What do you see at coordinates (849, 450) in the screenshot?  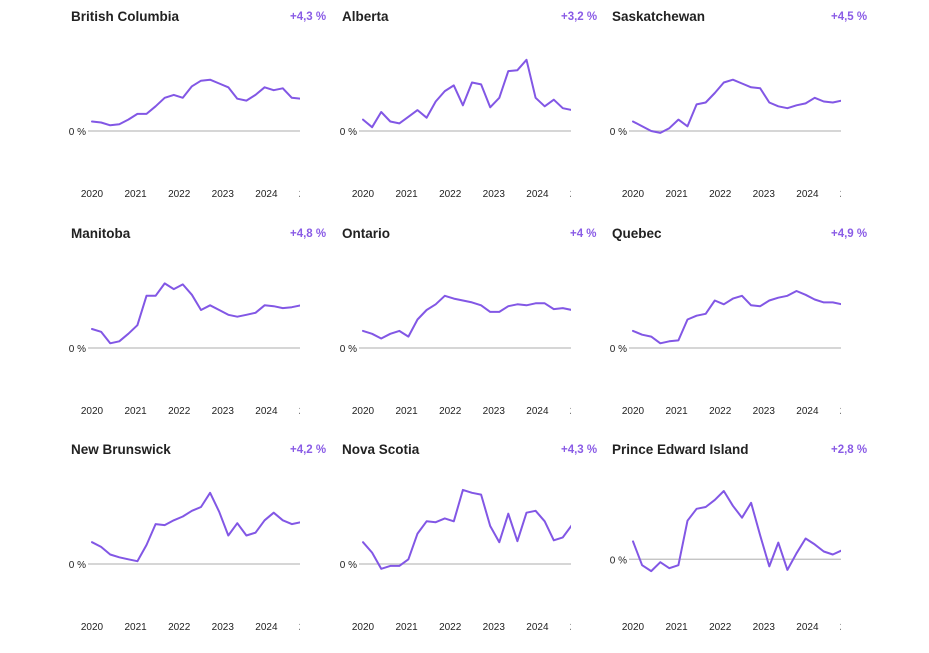 I see `change-label: +2,8 %` at bounding box center [849, 450].